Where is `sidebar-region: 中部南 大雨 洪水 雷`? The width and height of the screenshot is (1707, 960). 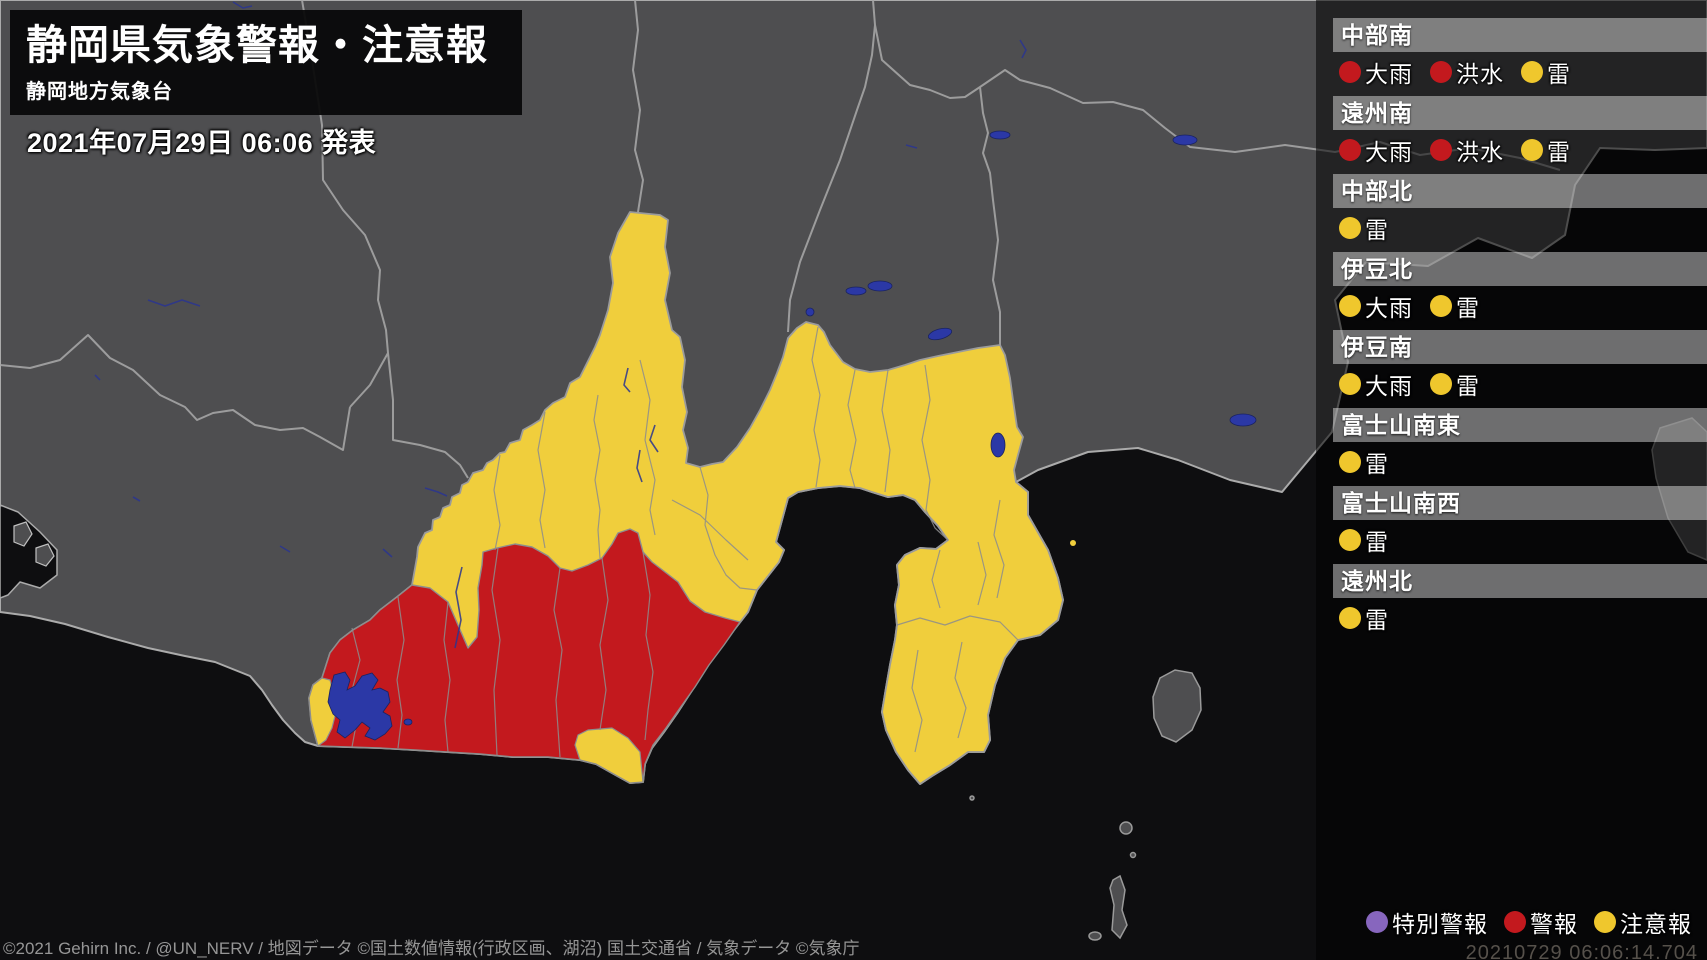
sidebar-region: 中部南 大雨 洪水 雷 is located at coordinates (1511, 52).